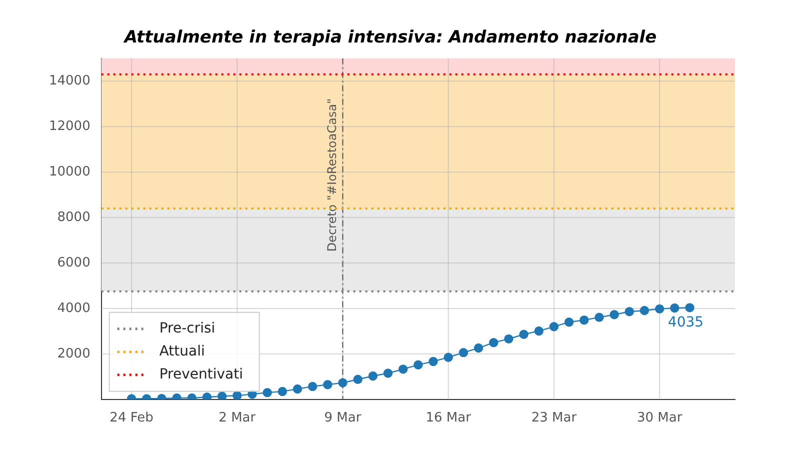 The height and width of the screenshot is (449, 800). Describe the element at coordinates (69, 81) in the screenshot. I see `y-tick-label: 14000` at that location.